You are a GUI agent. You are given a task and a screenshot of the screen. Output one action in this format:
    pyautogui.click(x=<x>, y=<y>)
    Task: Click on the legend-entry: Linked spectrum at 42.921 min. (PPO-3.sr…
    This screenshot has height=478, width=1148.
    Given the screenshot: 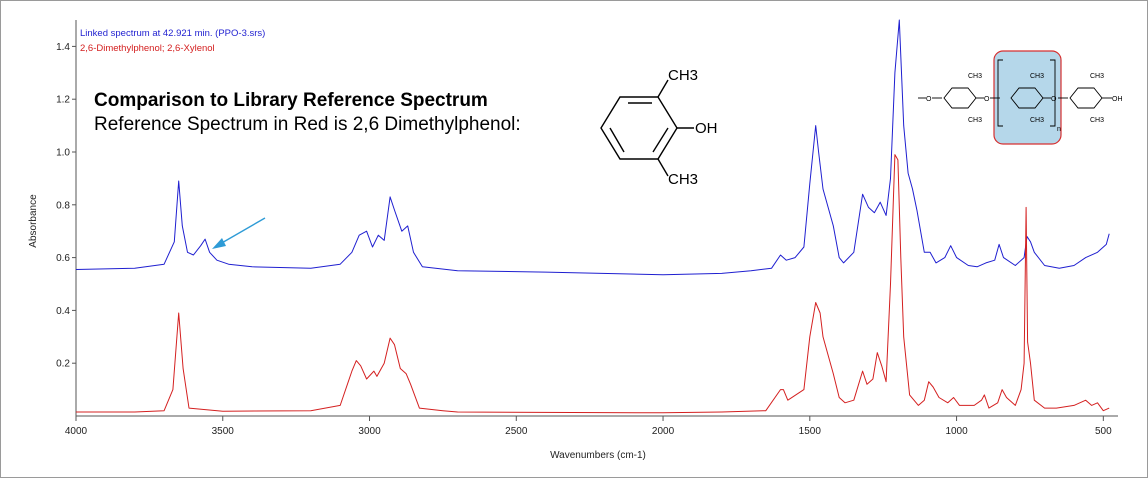 What is the action you would take?
    pyautogui.click(x=172, y=33)
    